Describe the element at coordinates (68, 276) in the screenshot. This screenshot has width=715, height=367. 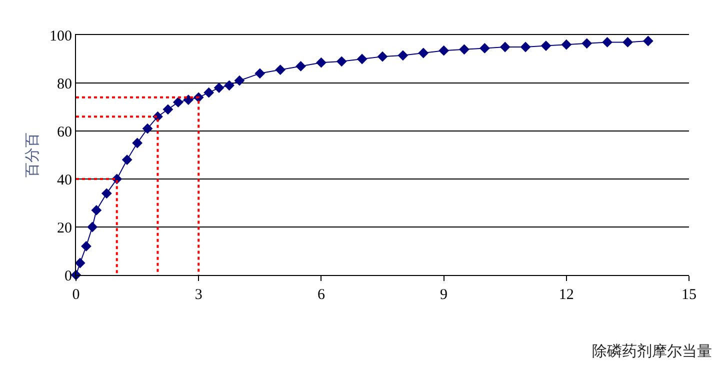
I see `y-tick-label: 0` at that location.